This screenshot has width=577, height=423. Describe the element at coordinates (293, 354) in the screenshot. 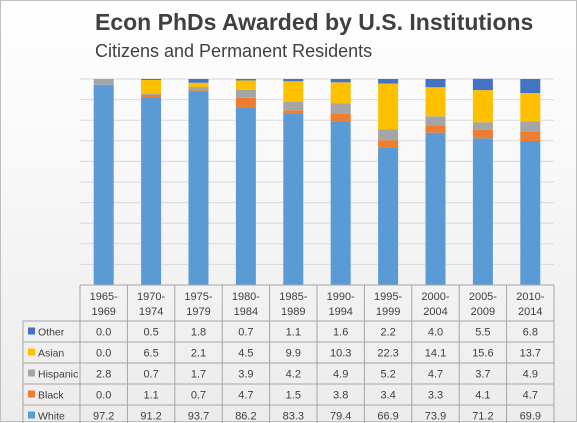

I see `data-label: 9.9` at that location.